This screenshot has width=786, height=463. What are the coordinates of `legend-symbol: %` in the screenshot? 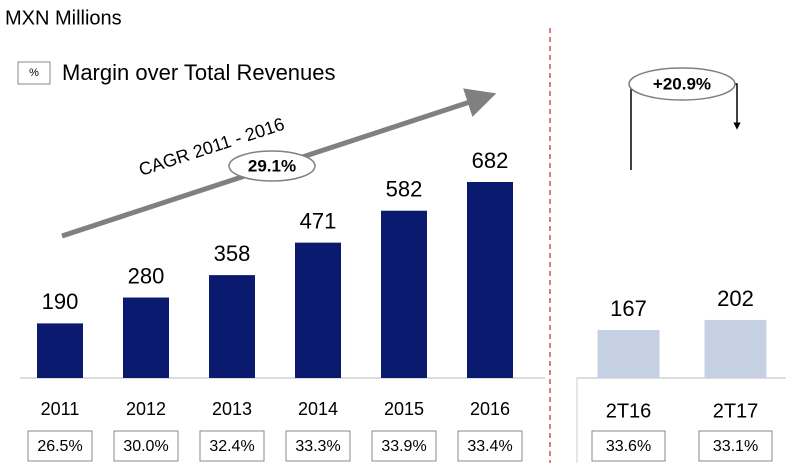 It's located at (34, 73).